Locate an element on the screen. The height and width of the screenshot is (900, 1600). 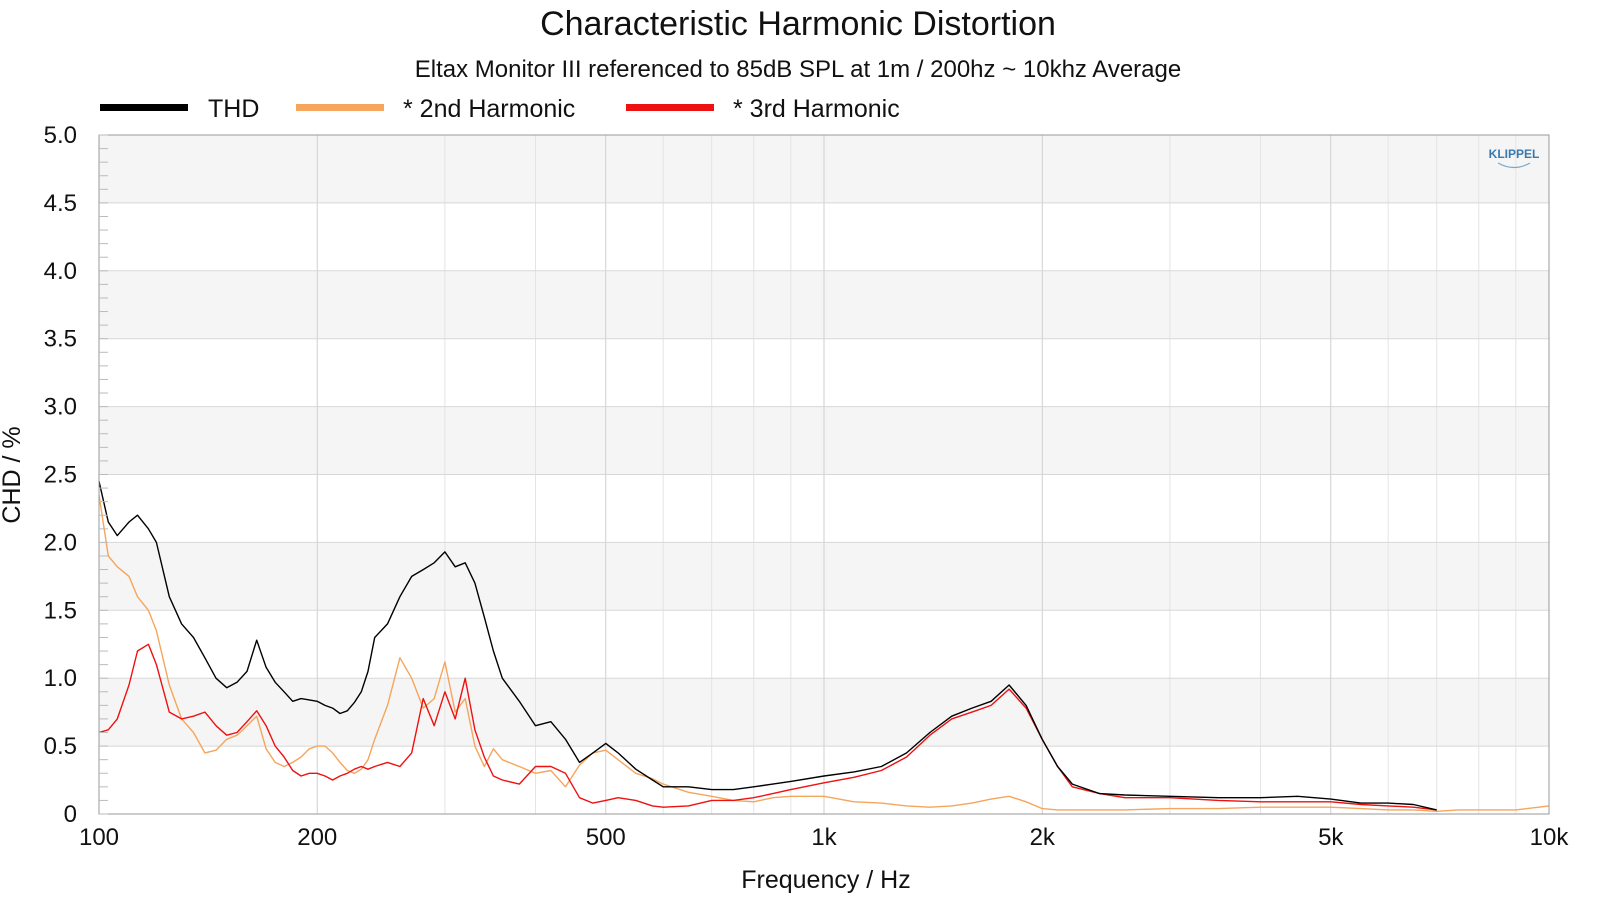
klippel-logo: KLIPPEL is located at coordinates (1514, 158).